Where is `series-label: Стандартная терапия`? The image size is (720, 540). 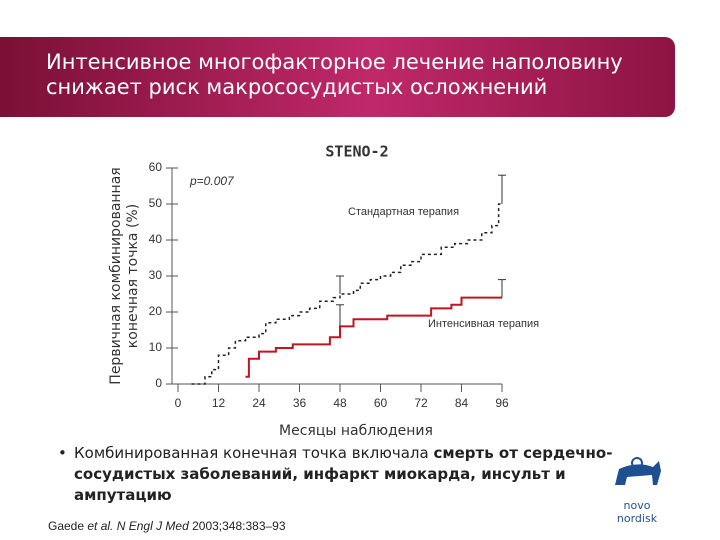 series-label: Стандартная терапия is located at coordinates (403, 212).